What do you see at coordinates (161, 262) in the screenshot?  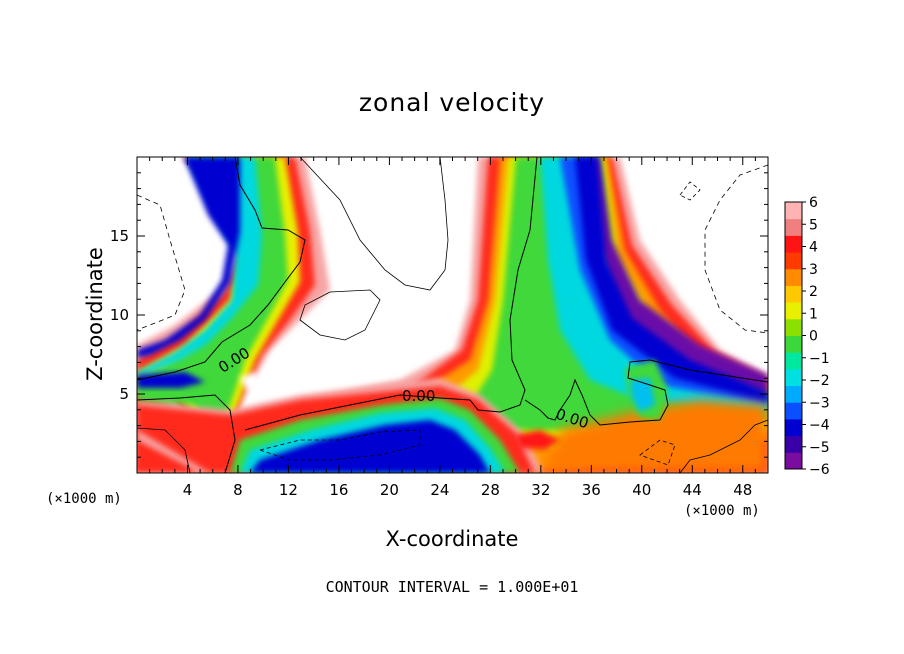 I see `contour-dashed-left` at bounding box center [161, 262].